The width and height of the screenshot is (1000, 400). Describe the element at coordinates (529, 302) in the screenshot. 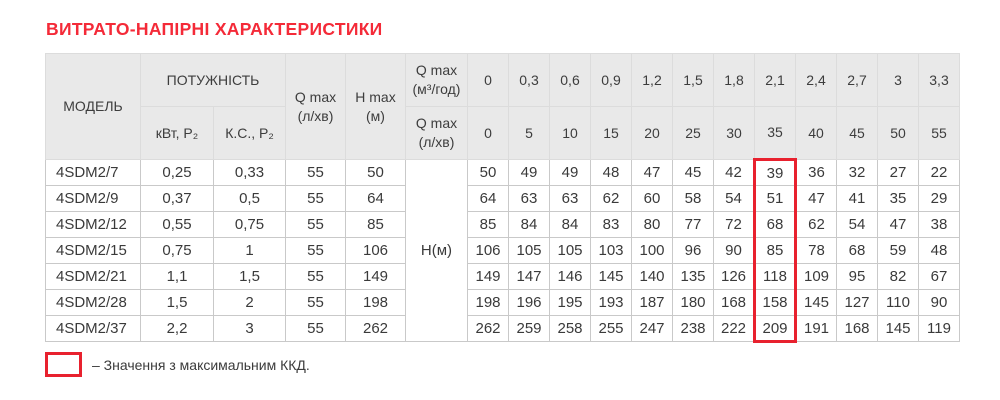

I see `h-value-cell: 196` at that location.